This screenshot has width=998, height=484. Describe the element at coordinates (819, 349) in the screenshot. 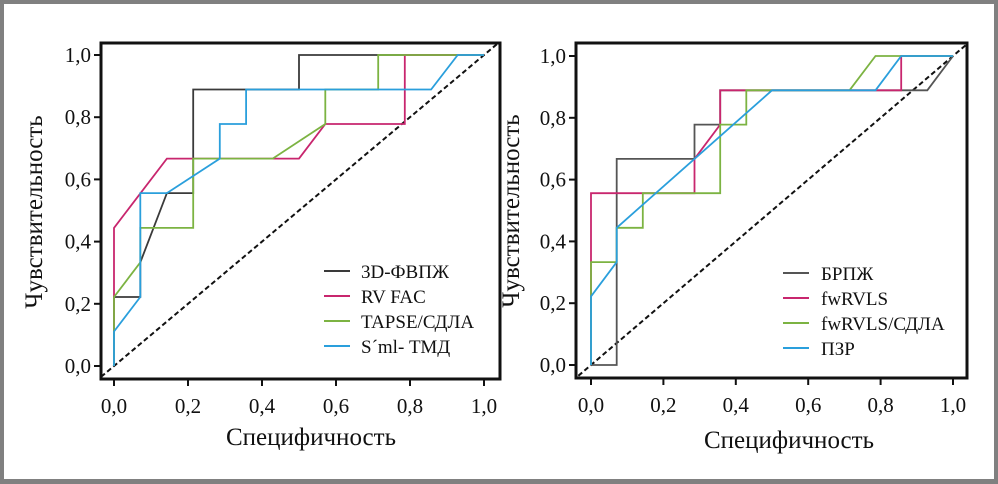

I see `legend-item: ПЗР` at that location.